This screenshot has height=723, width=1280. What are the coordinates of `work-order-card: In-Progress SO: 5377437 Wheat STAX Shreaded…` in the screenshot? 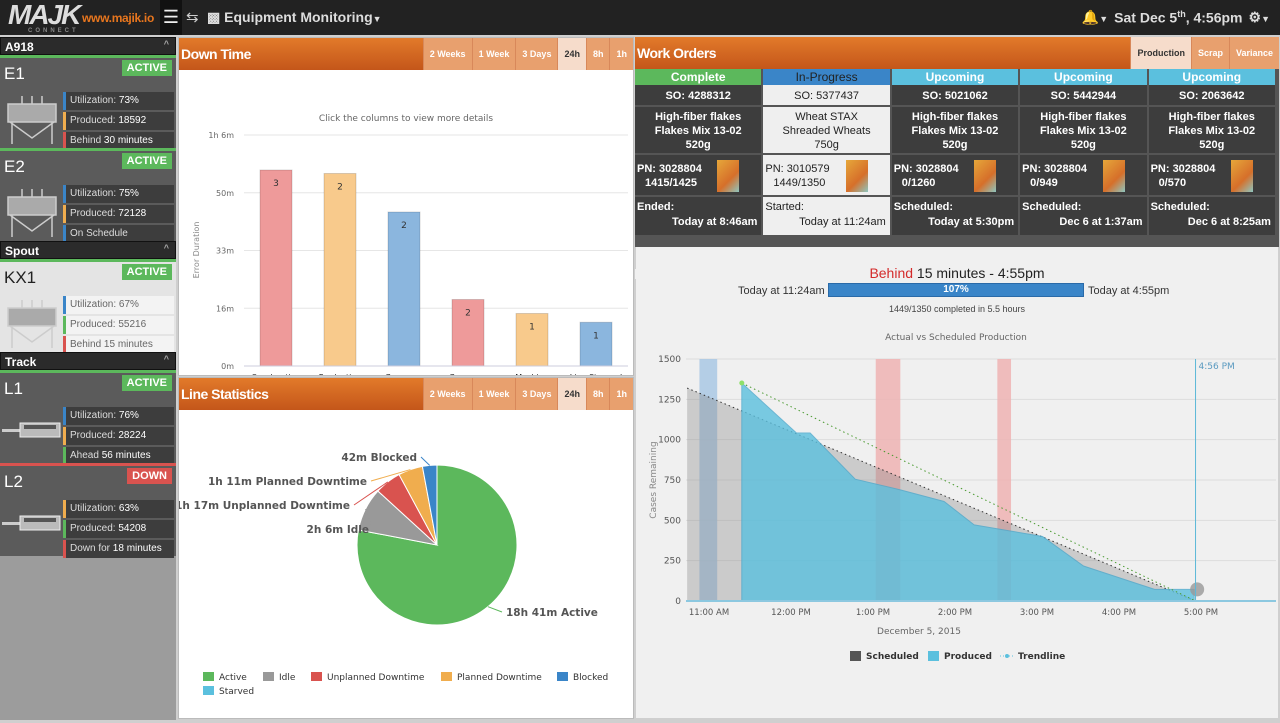 It's located at (827, 152).